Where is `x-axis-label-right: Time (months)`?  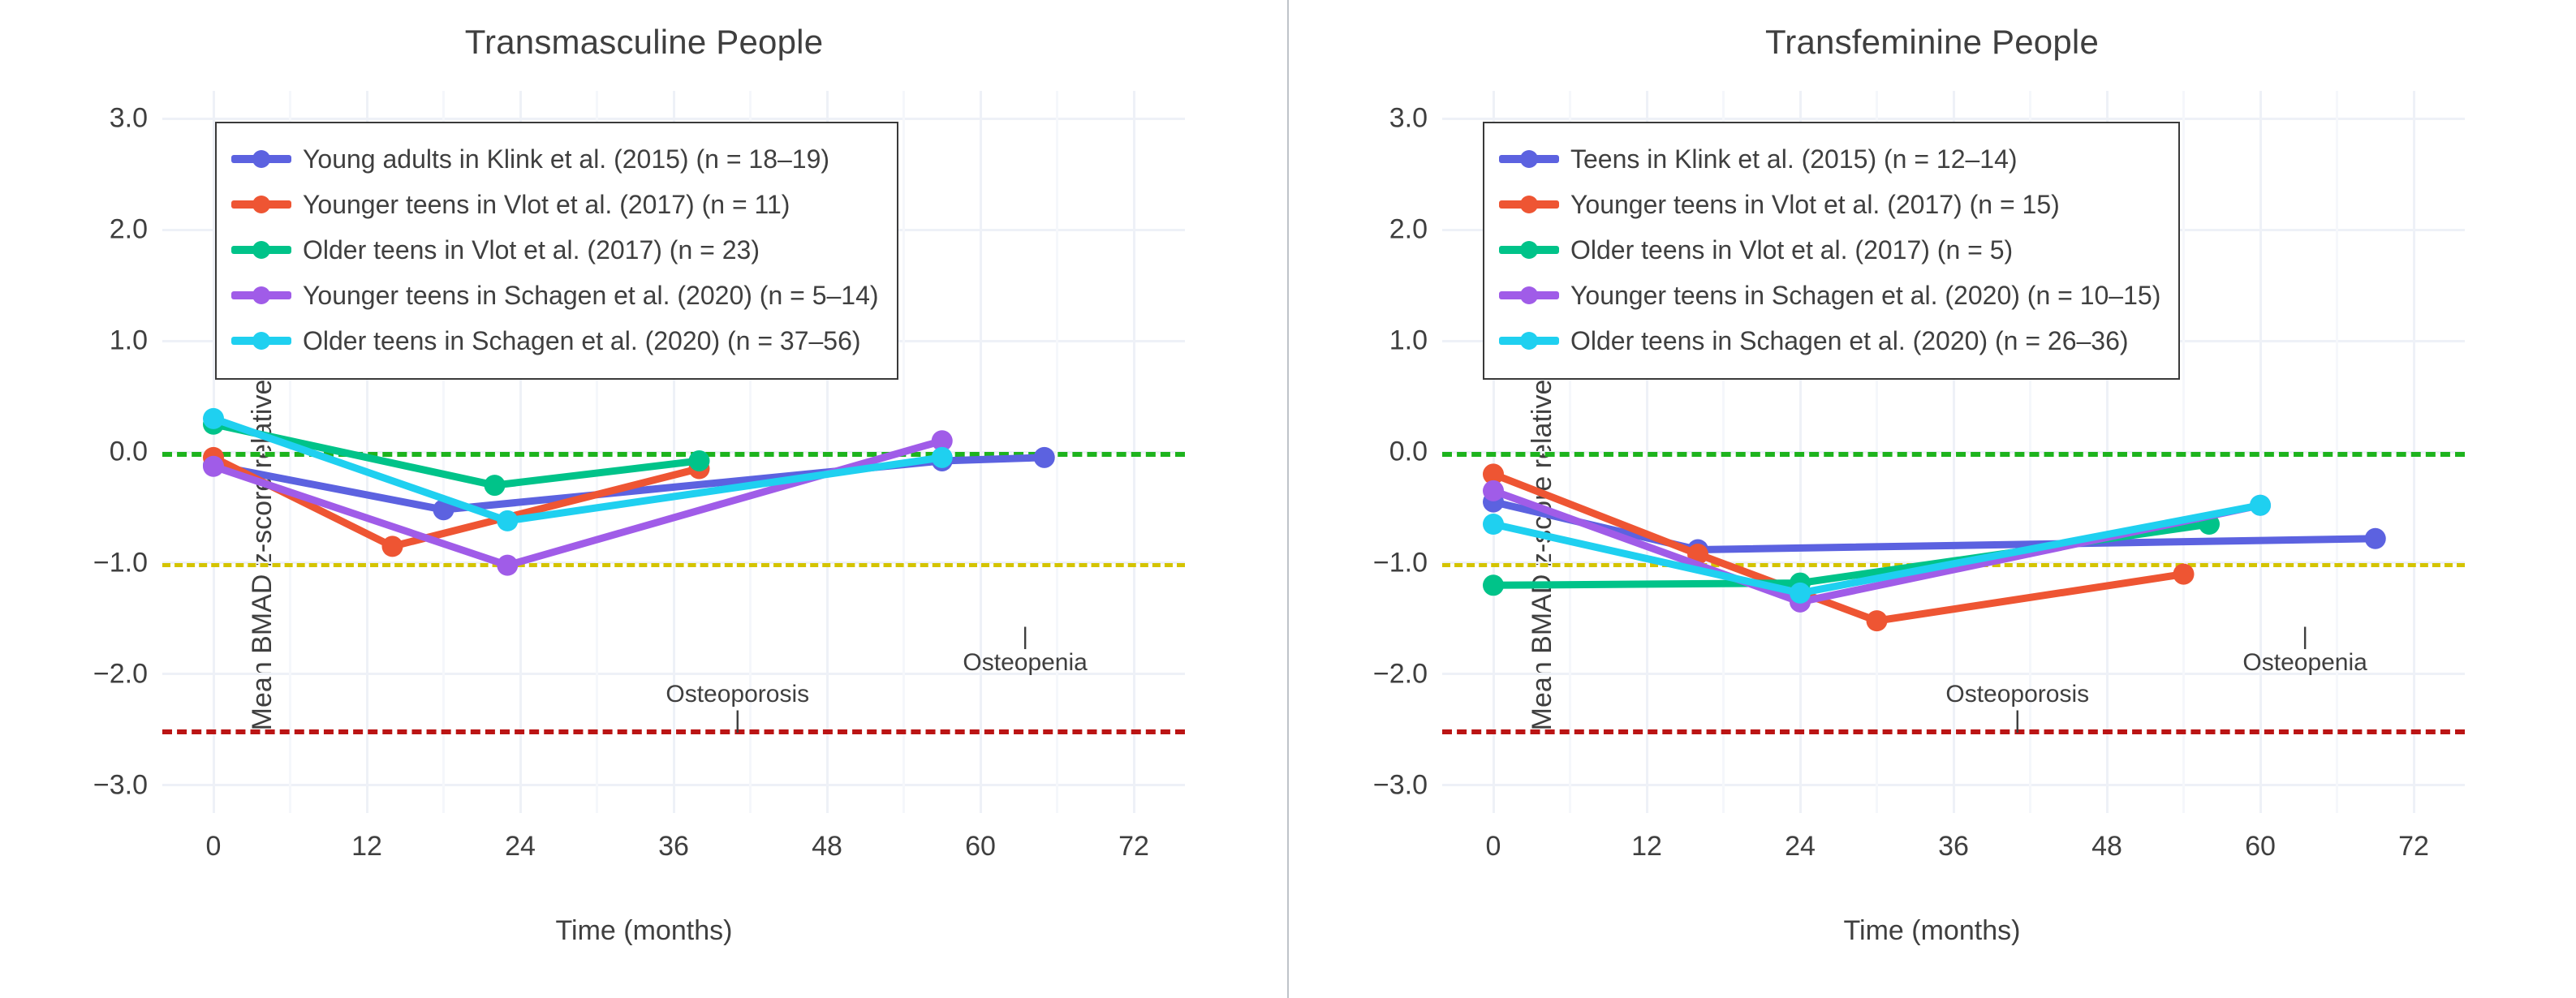 x-axis-label-right: Time (months) is located at coordinates (1932, 931).